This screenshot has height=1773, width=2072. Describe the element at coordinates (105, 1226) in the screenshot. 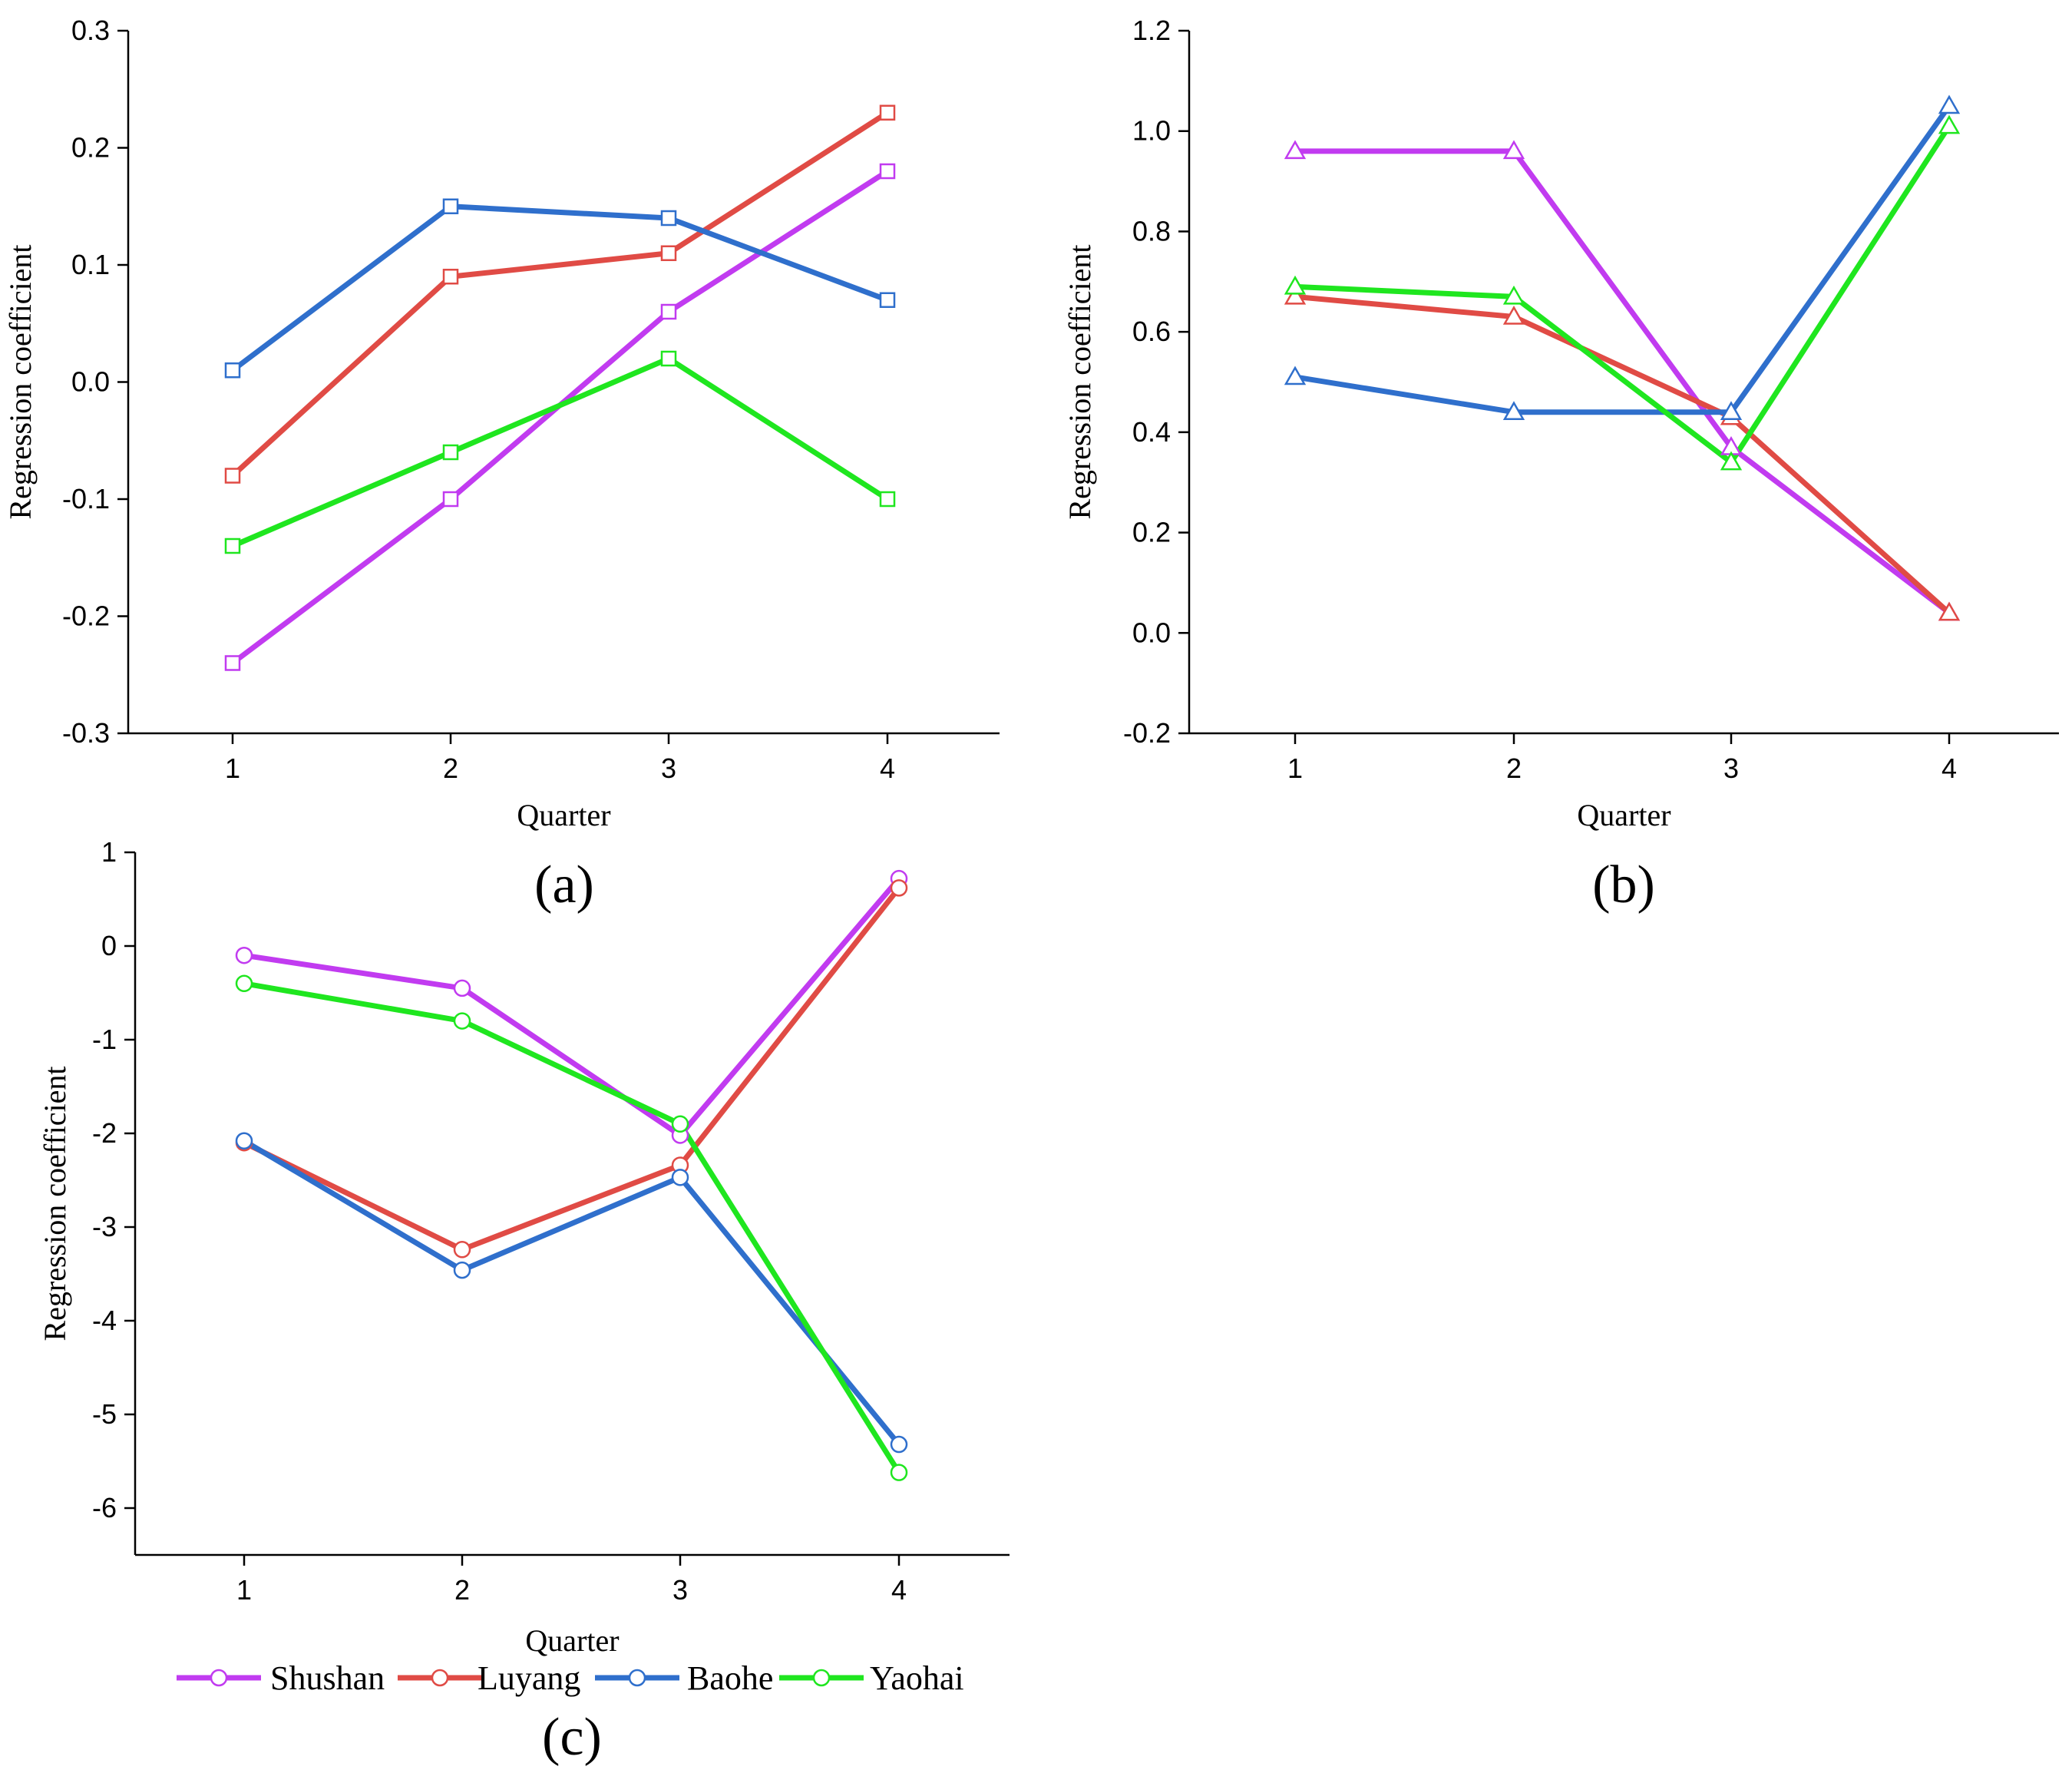

I see `y-tick-label: -3` at that location.